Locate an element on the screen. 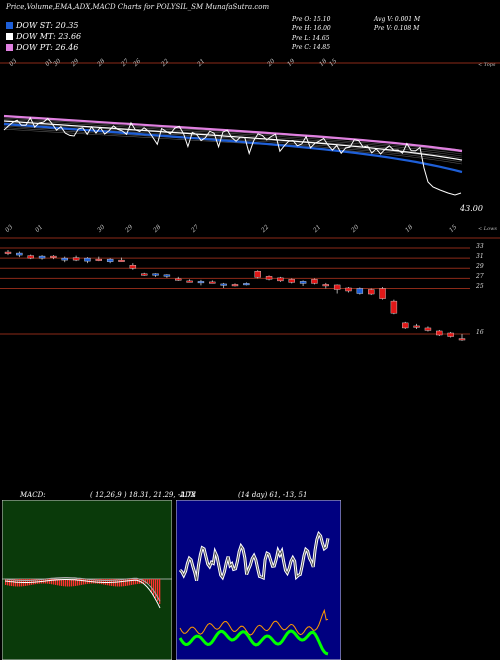 The image size is (500, 660). stat-line: Pre L: 14.65 is located at coordinates (311, 38).